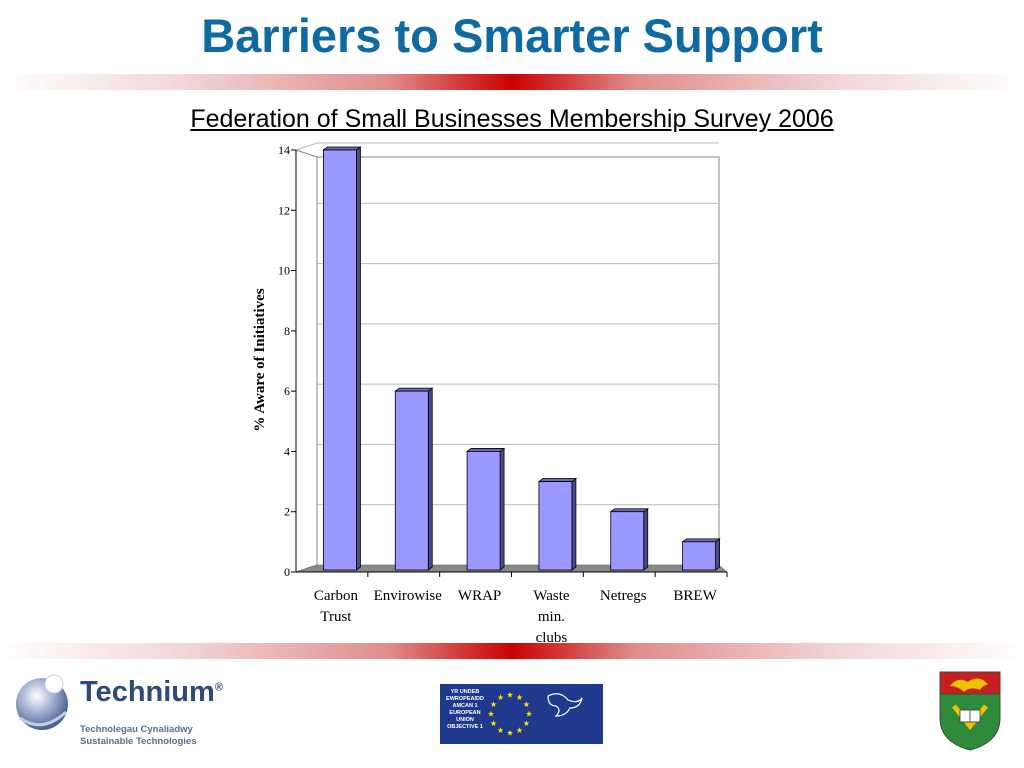  What do you see at coordinates (970, 711) in the screenshot?
I see `university-crest-icon` at bounding box center [970, 711].